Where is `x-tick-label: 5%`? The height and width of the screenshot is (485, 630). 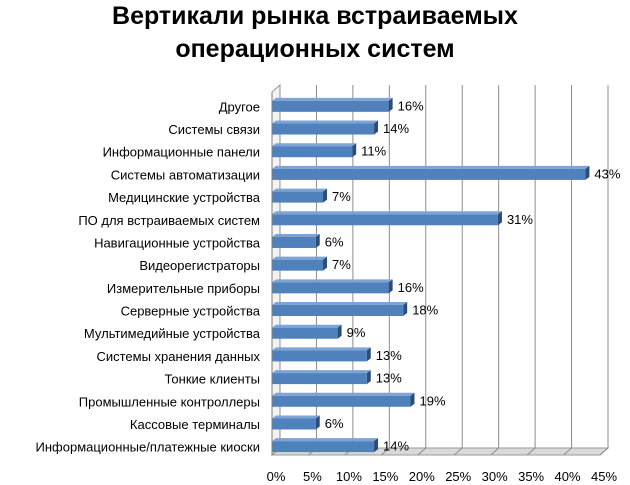
x-tick-label: 5% is located at coordinates (312, 476).